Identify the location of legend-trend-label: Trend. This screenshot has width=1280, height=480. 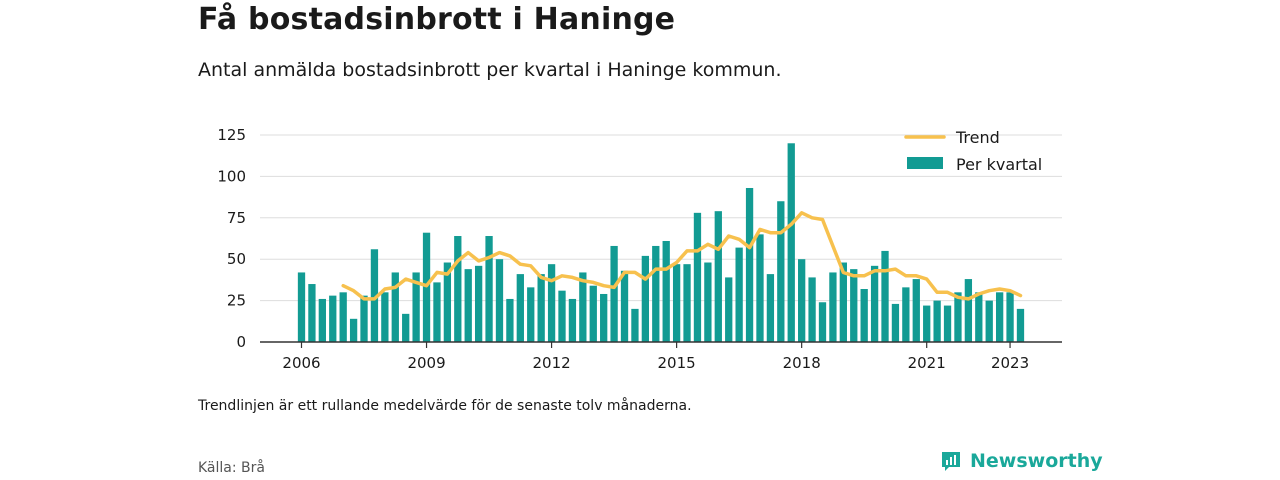
(977, 137).